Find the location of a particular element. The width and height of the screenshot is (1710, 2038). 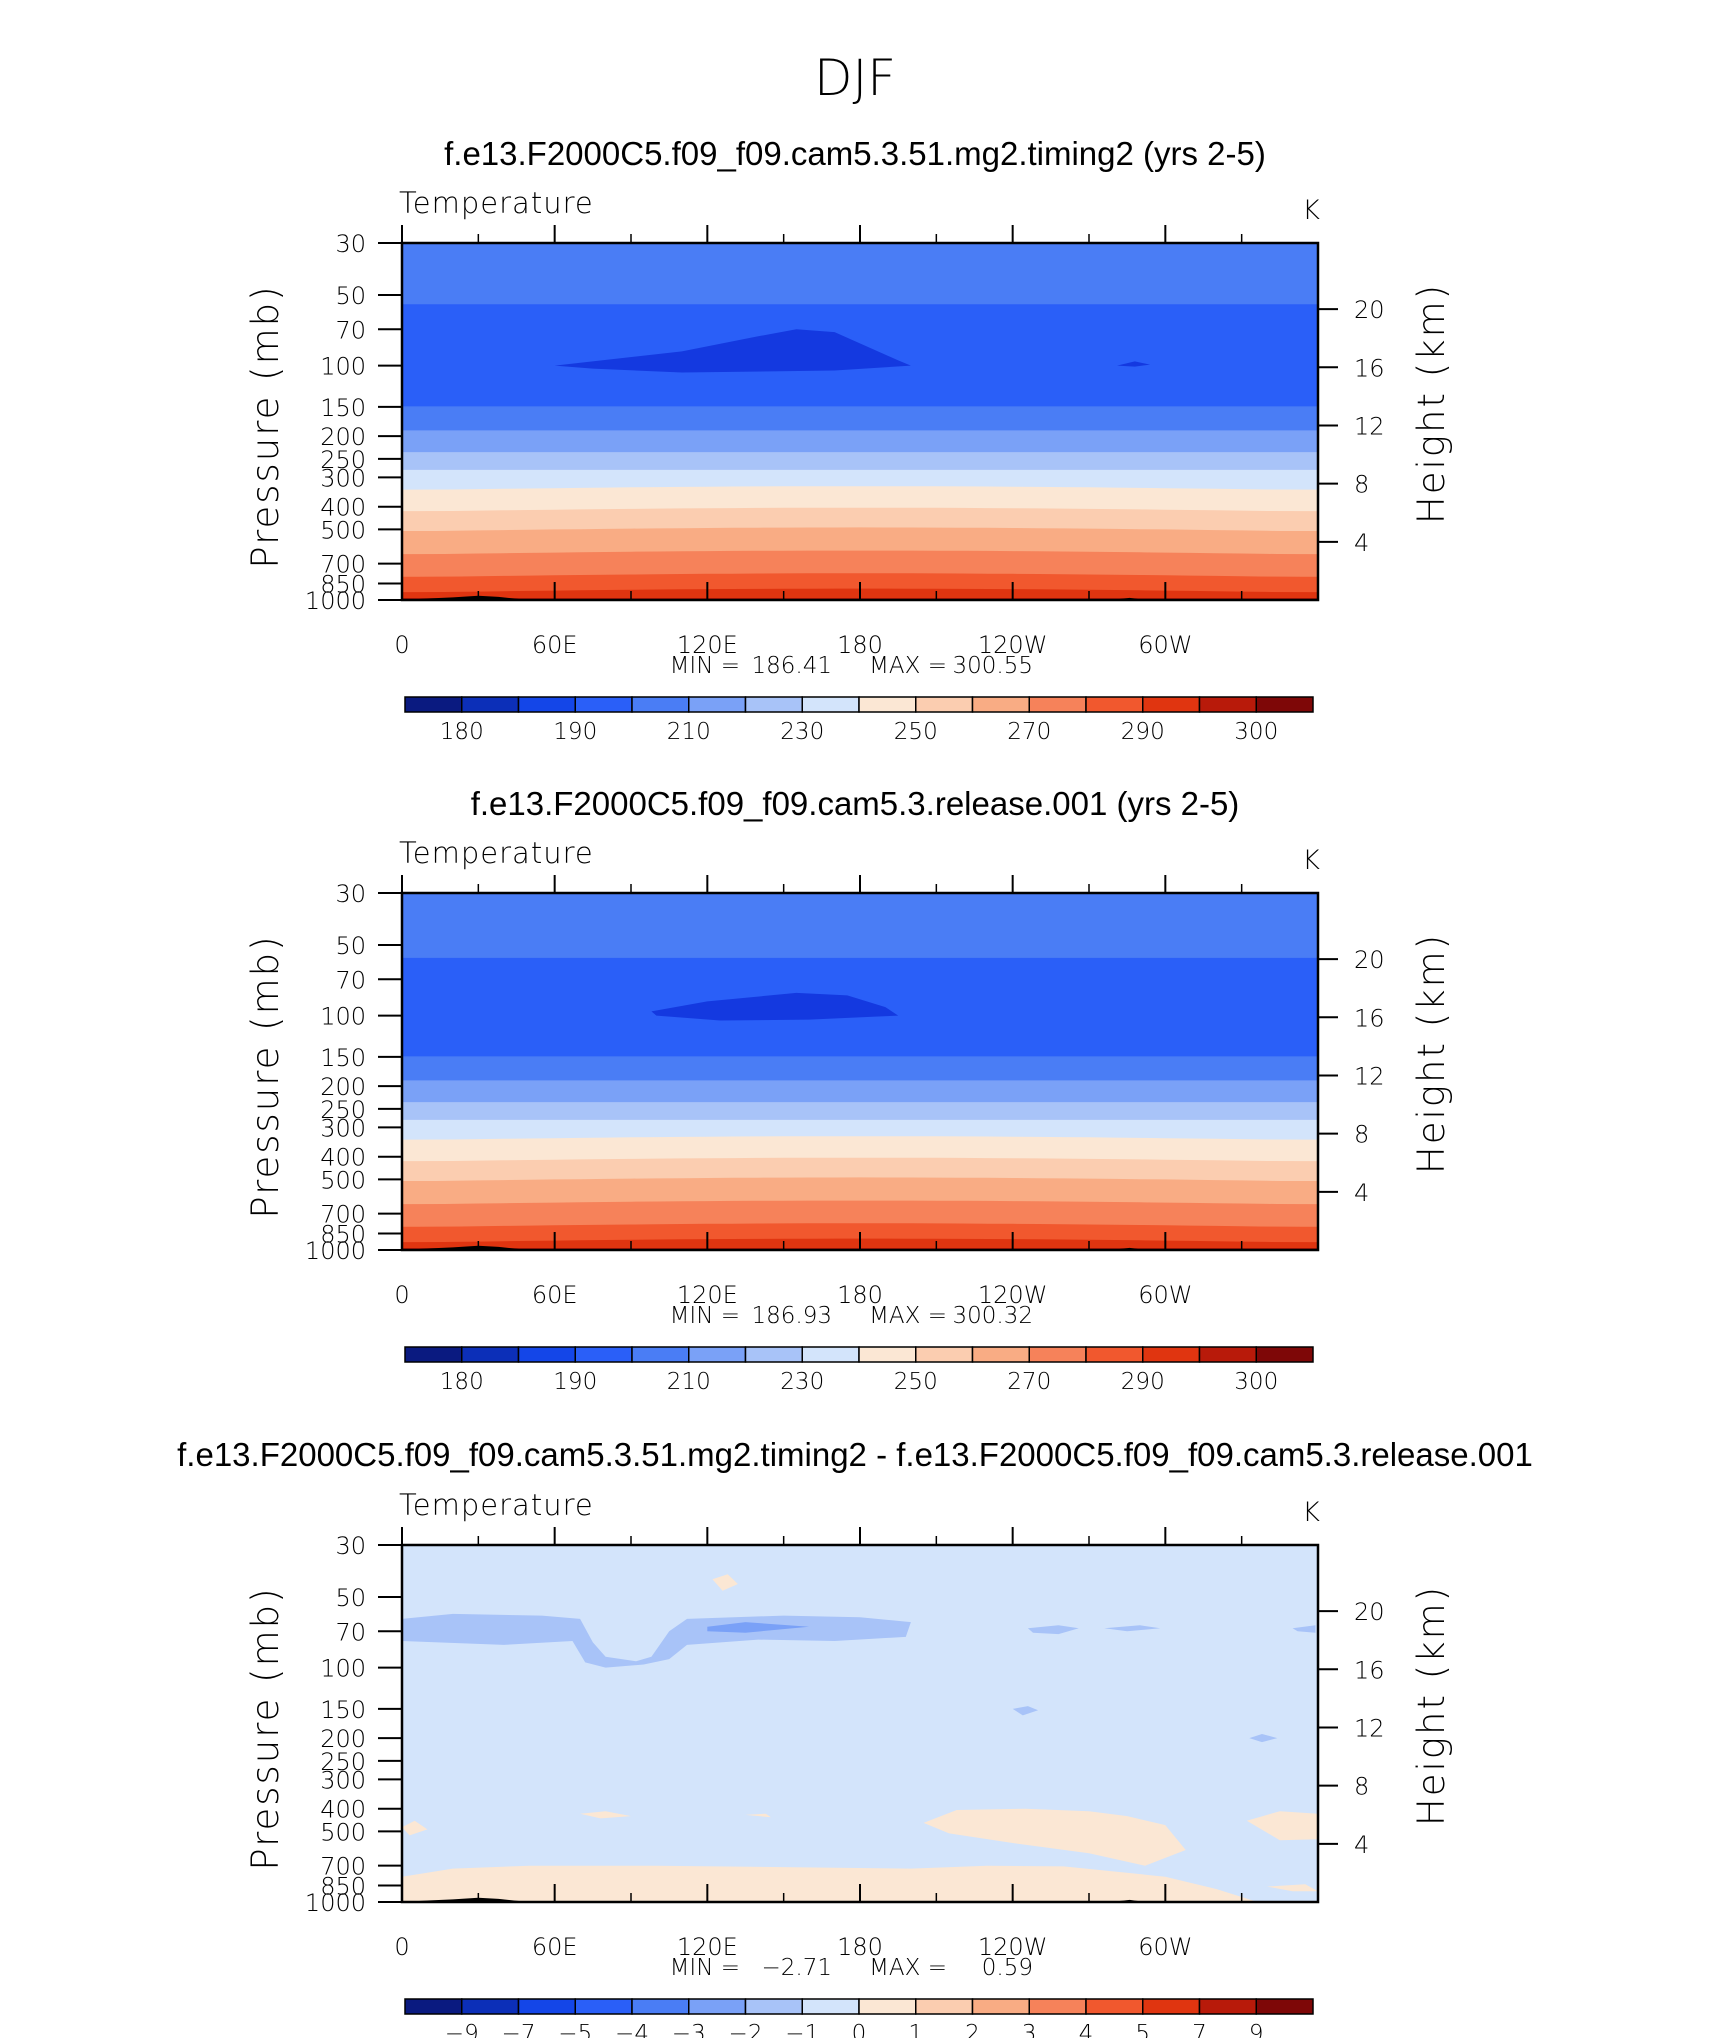

colorbar: 180 190 210 230 250 270 290 300 is located at coordinates (859, 1370).